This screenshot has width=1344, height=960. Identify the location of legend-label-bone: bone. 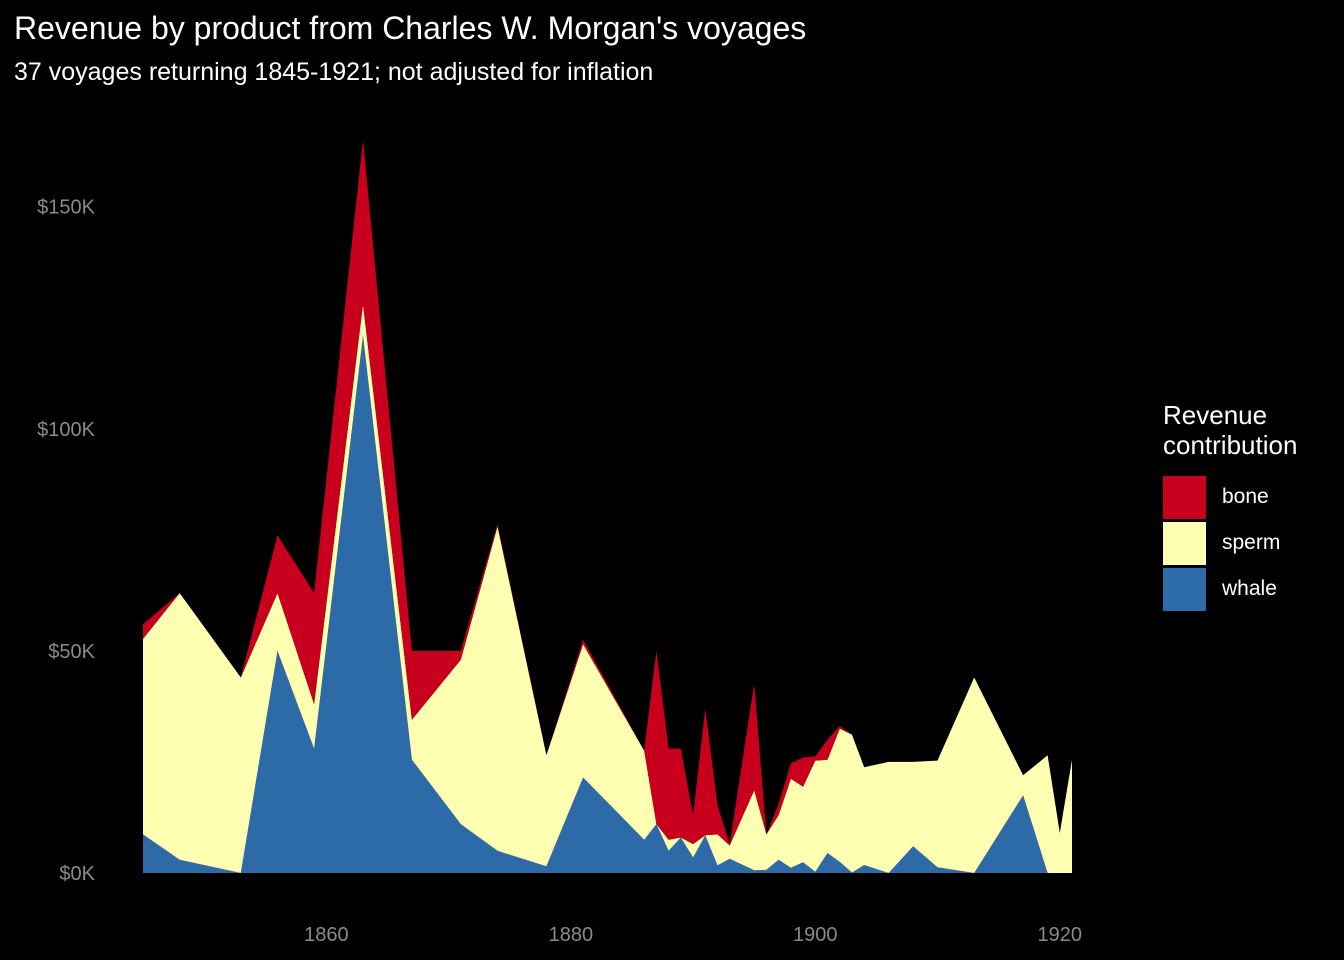
(1245, 496).